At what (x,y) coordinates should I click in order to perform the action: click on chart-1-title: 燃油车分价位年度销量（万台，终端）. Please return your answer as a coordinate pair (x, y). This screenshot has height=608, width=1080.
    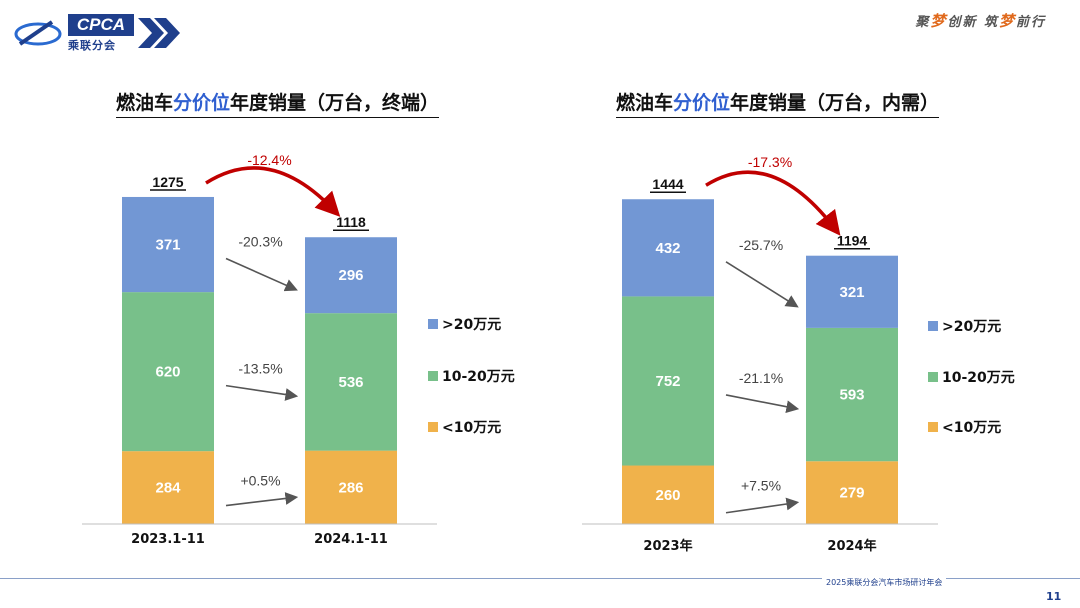
    Looking at the image, I should click on (278, 103).